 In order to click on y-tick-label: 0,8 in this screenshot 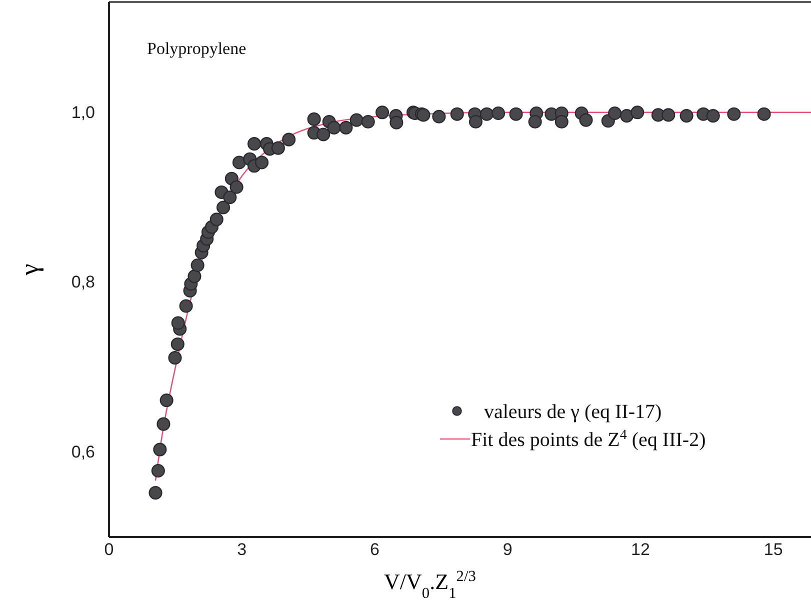, I will do `click(83, 282)`.